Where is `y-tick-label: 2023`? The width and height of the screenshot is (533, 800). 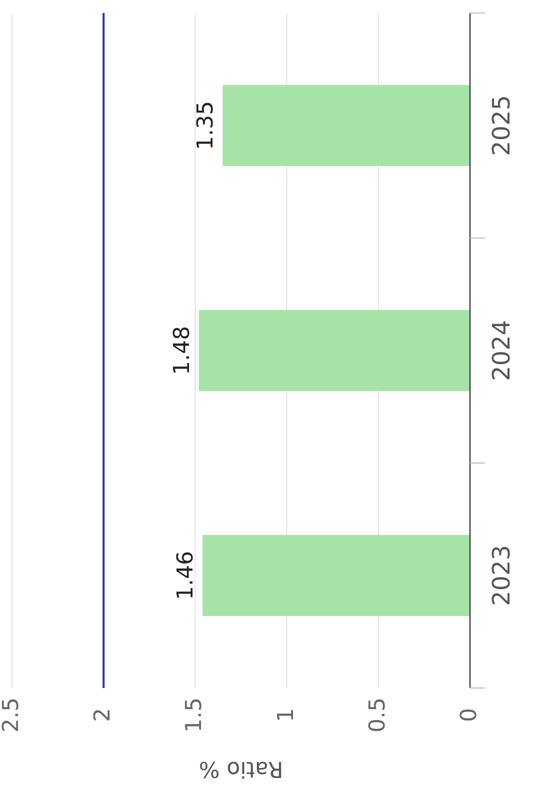 y-tick-label: 2023 is located at coordinates (502, 575).